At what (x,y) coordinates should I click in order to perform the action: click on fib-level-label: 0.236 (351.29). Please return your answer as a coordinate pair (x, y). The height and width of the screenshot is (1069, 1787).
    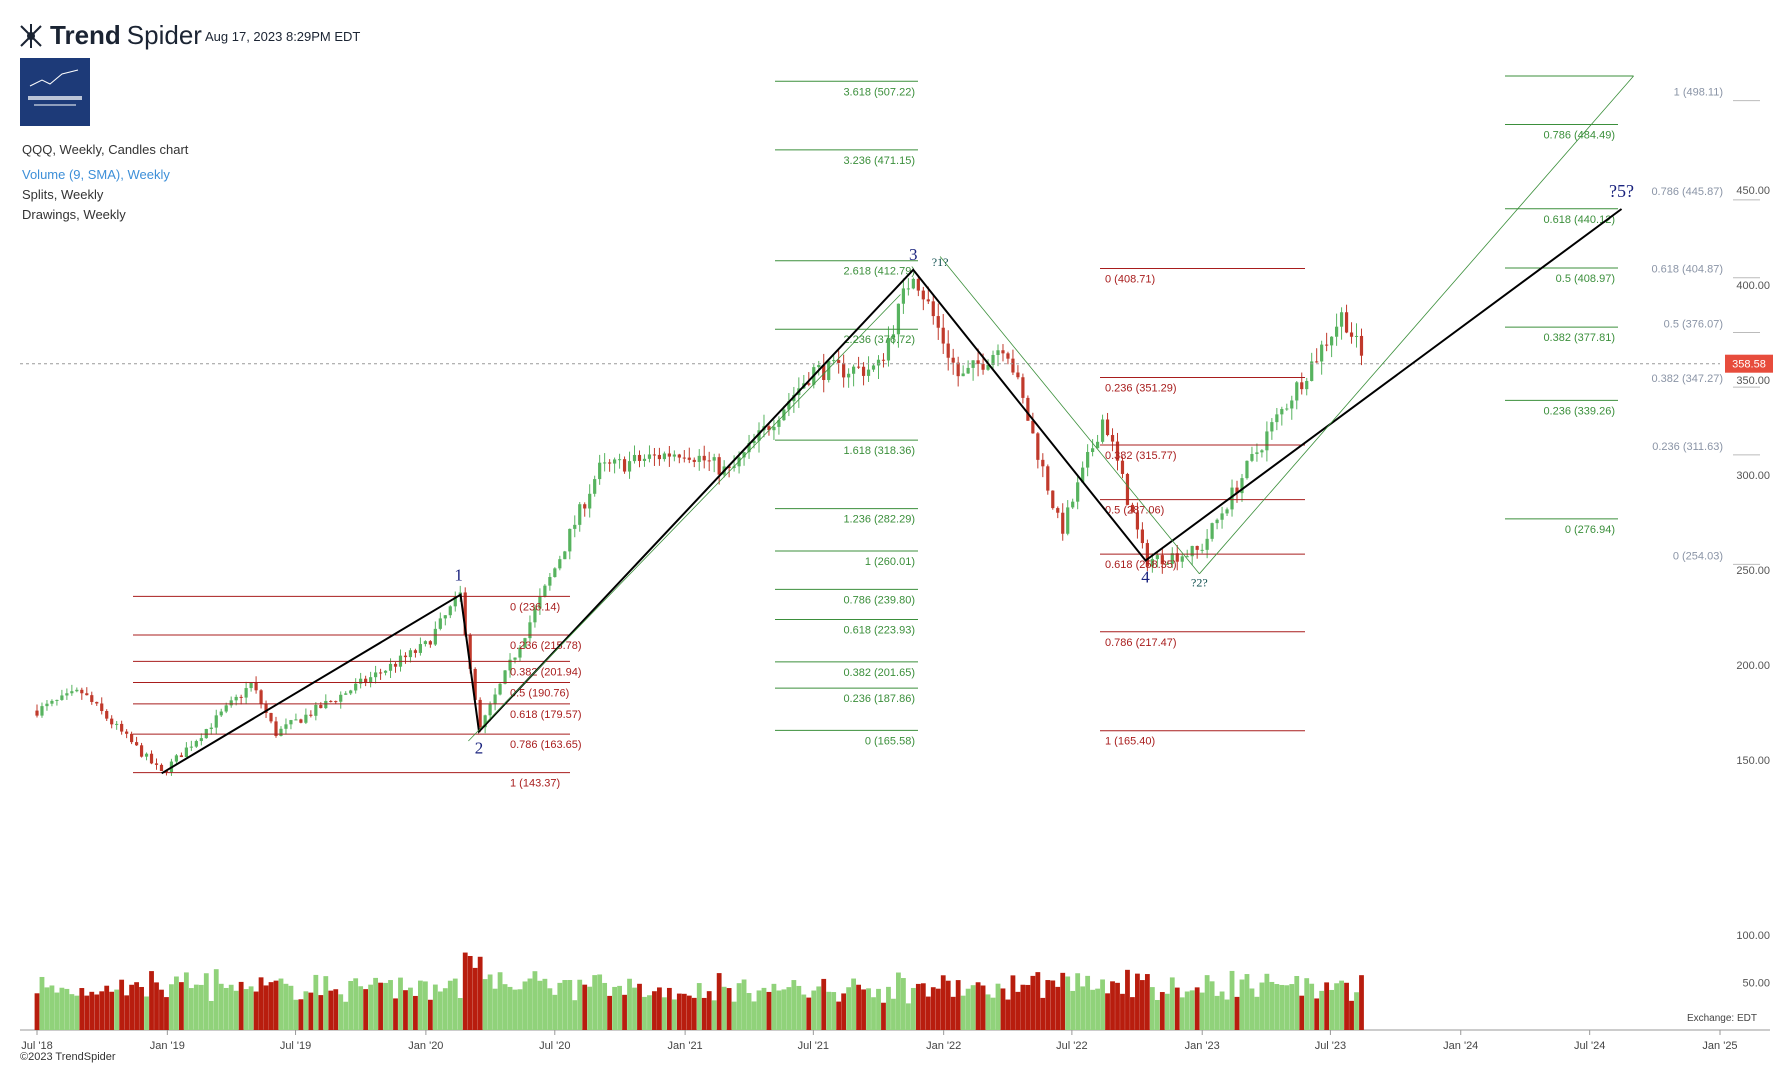
    Looking at the image, I should click on (1141, 389).